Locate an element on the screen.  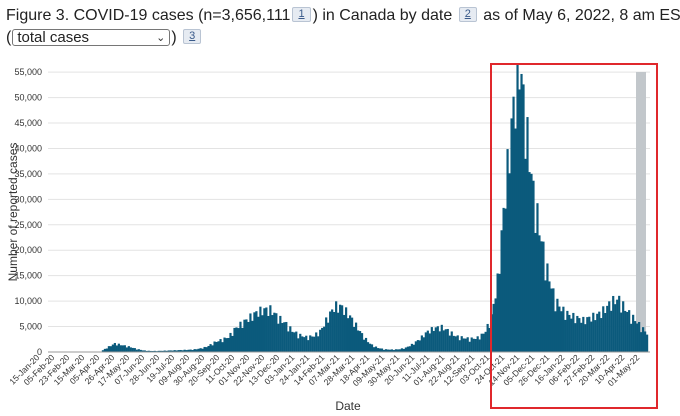
shaded-period is located at coordinates (641, 212).